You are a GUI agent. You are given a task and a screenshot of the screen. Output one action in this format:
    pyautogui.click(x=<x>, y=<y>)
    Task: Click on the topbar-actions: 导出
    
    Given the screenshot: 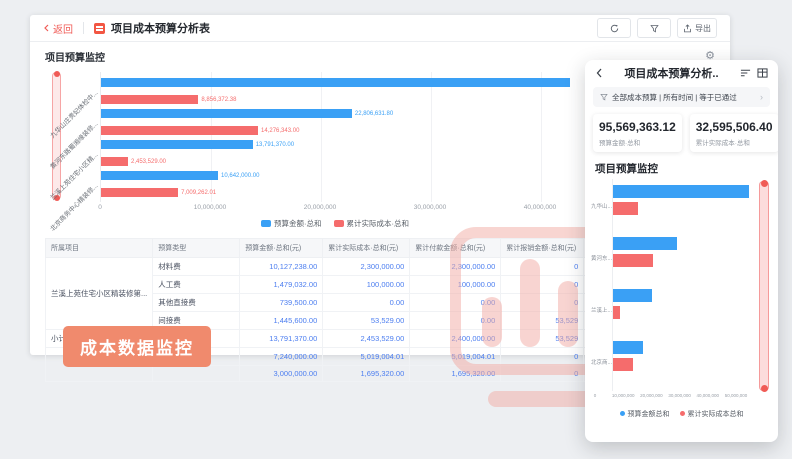 What is the action you would take?
    pyautogui.click(x=657, y=28)
    